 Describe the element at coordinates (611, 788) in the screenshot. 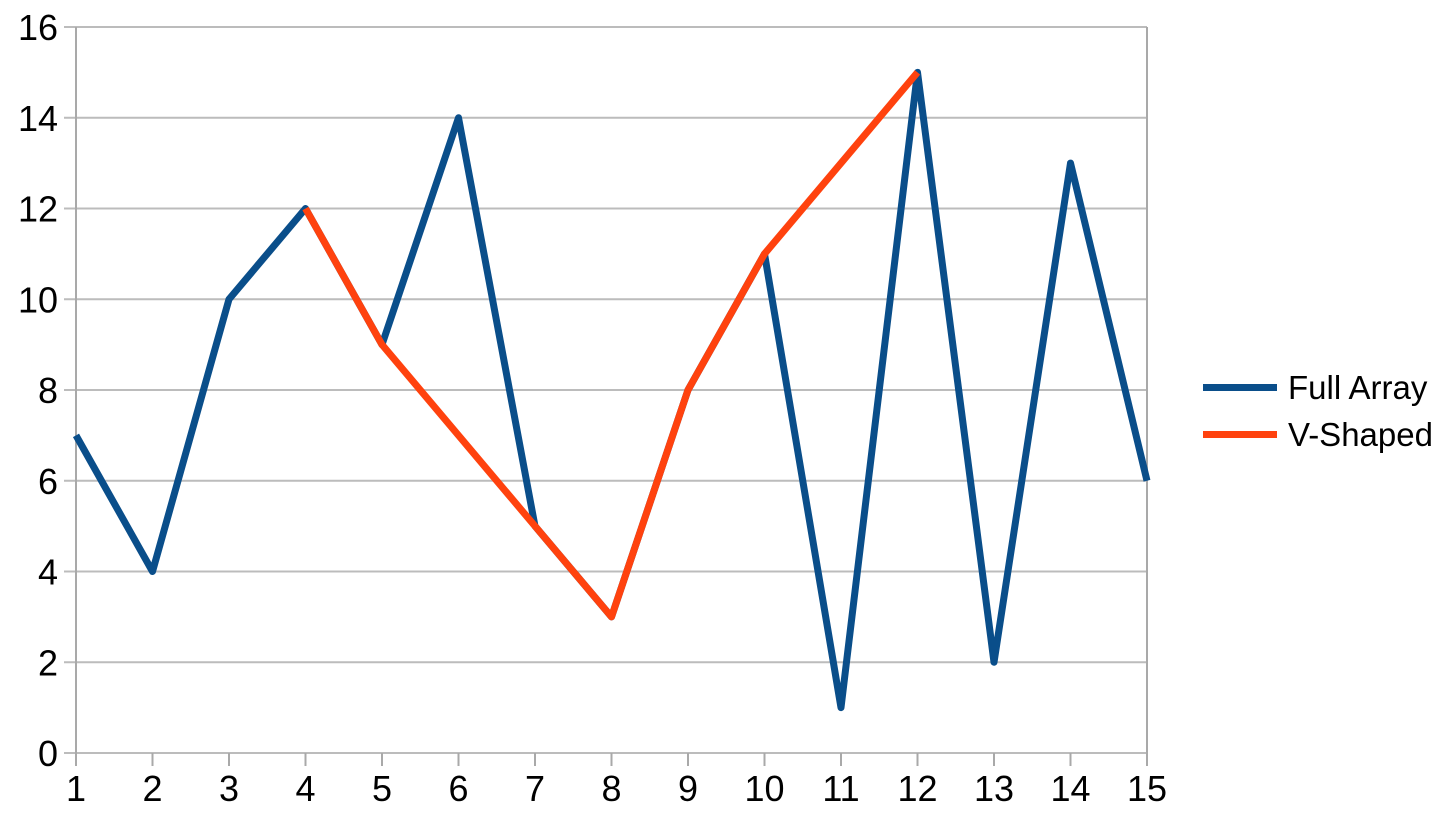

I see `x-tick-label: 8` at that location.